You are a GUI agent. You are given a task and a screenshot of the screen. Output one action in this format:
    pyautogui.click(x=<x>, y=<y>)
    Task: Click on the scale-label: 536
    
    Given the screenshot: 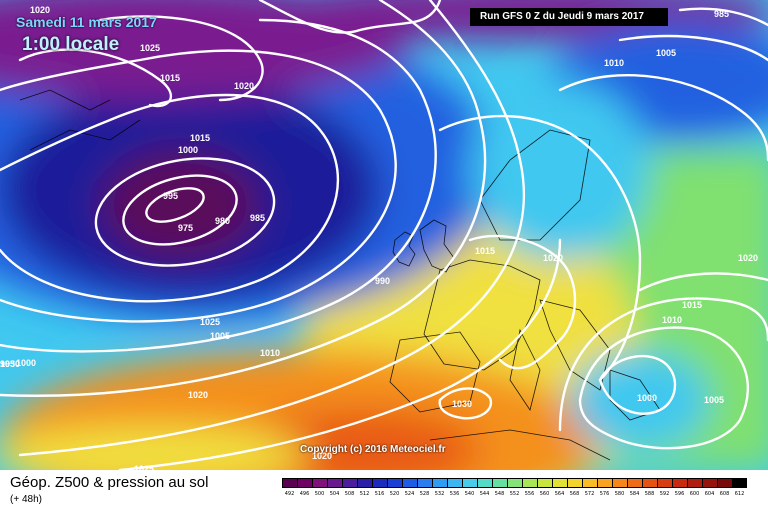 What is the action you would take?
    pyautogui.click(x=454, y=494)
    